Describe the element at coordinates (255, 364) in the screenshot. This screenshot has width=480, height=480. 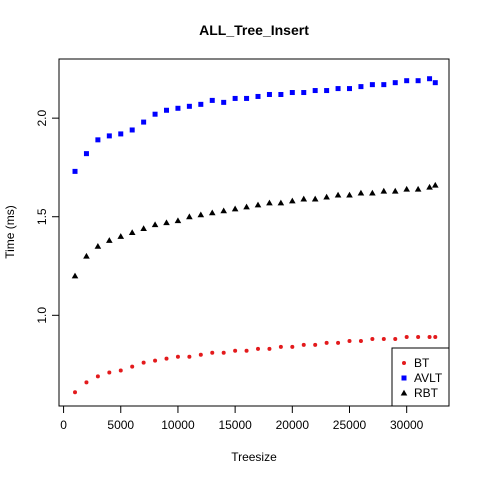
I see `series-bt` at that location.